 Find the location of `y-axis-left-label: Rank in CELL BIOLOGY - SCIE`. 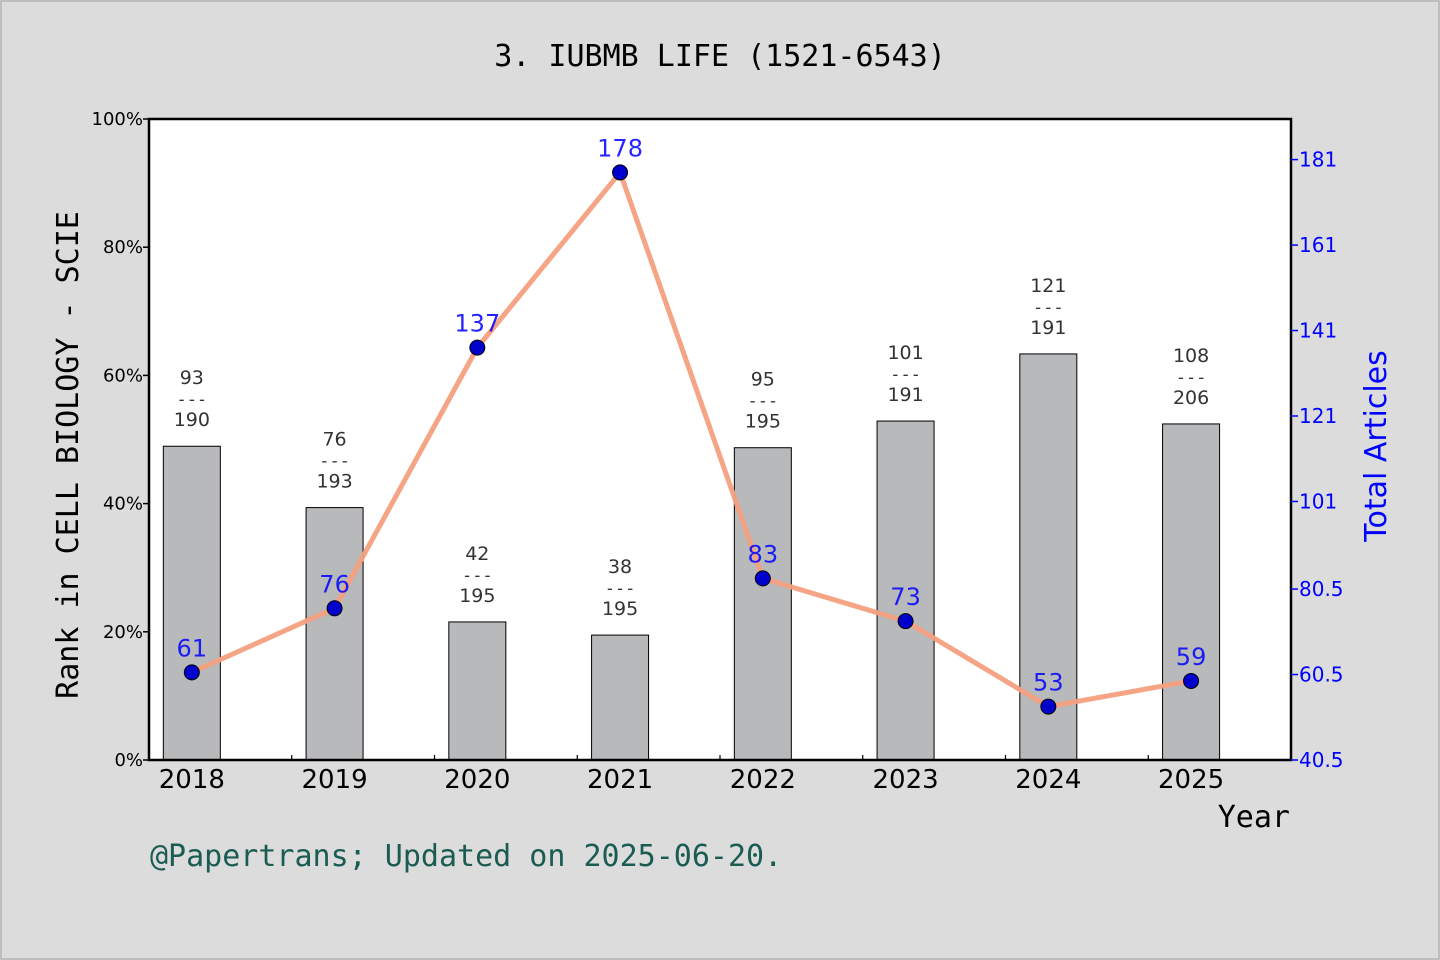

y-axis-left-label: Rank in CELL BIOLOGY - SCIE is located at coordinates (68, 455).